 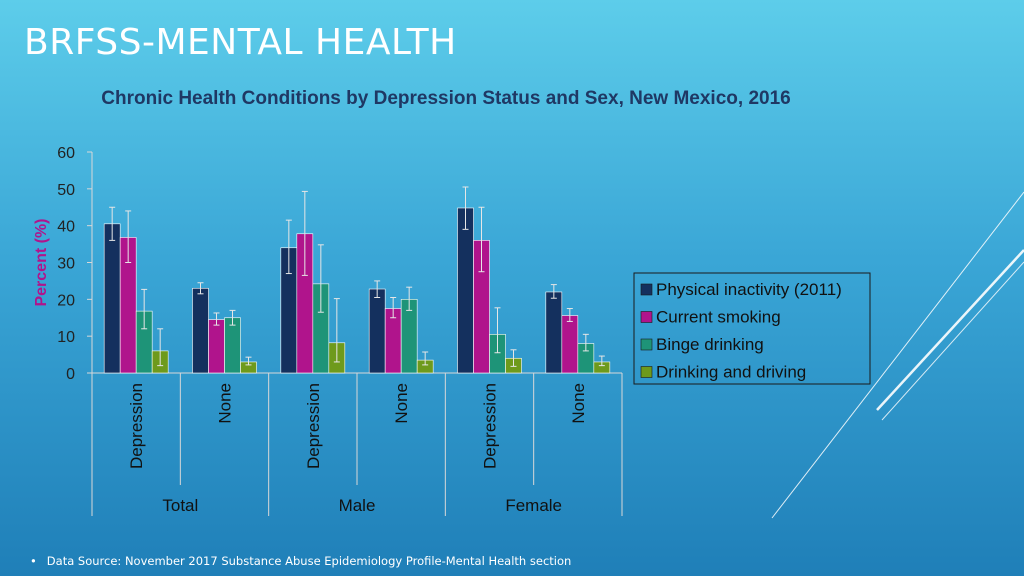 I want to click on y-tick-label: 60, so click(x=66, y=153).